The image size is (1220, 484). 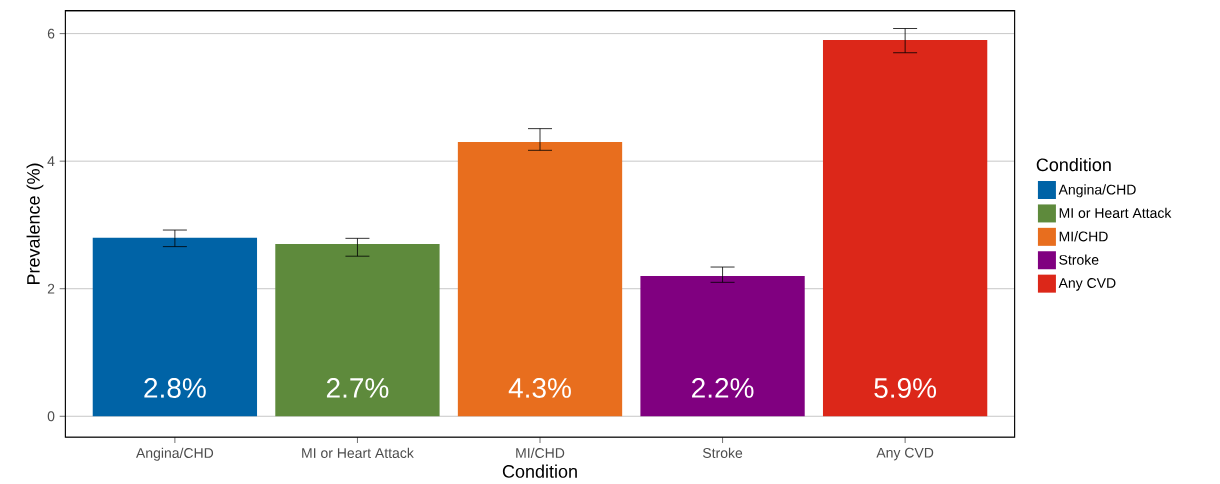 What do you see at coordinates (1115, 212) in the screenshot?
I see `legend-label: MI or Heart Attack` at bounding box center [1115, 212].